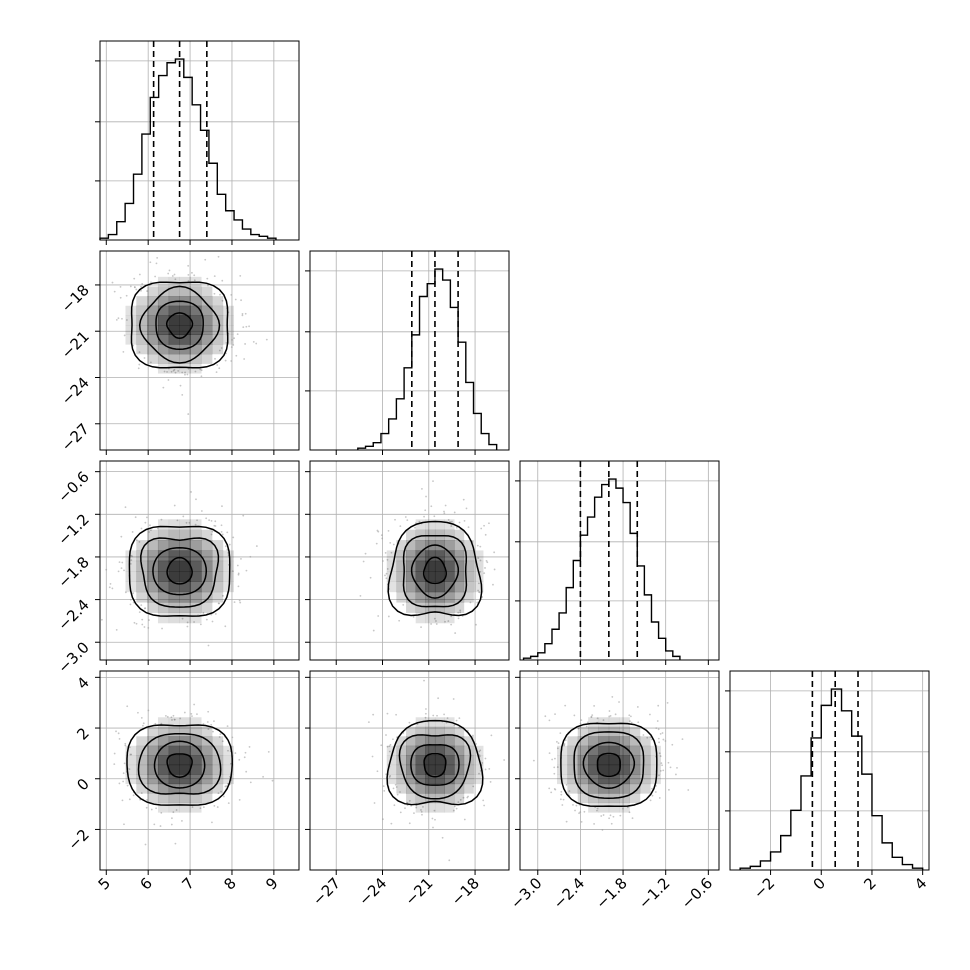  I want to click on panel-content, so click(199, 560).